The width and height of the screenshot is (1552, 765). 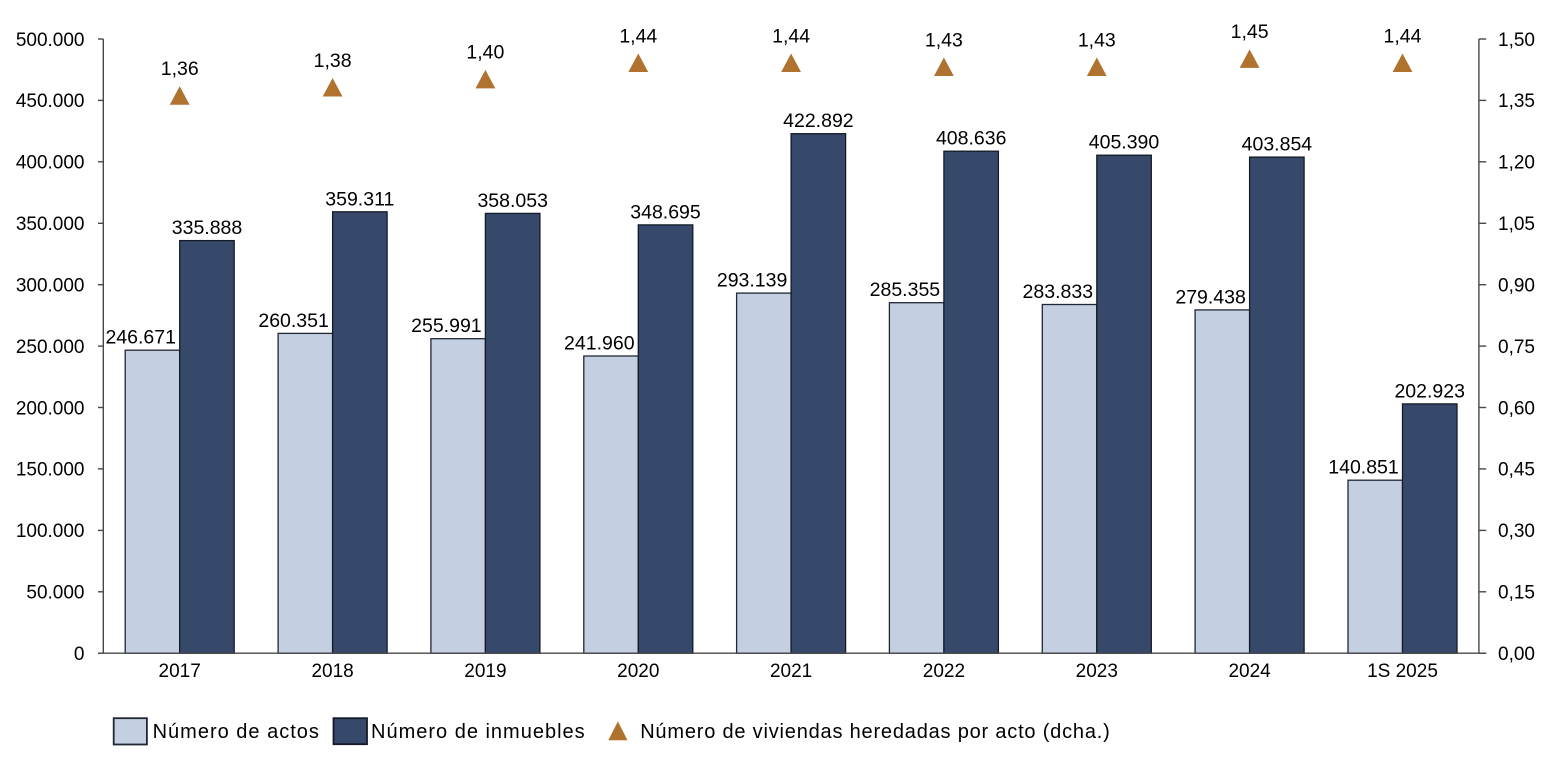 I want to click on svg-text: 250.000, so click(x=50, y=347).